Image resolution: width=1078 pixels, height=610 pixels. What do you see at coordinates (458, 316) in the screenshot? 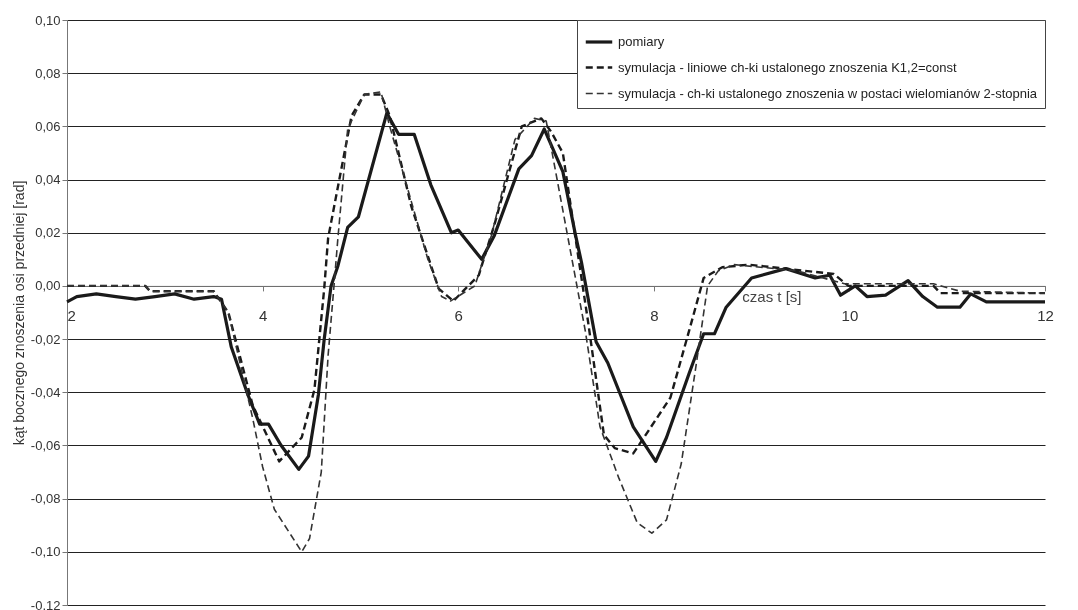
I see `x-tick-label: 6` at bounding box center [458, 316].